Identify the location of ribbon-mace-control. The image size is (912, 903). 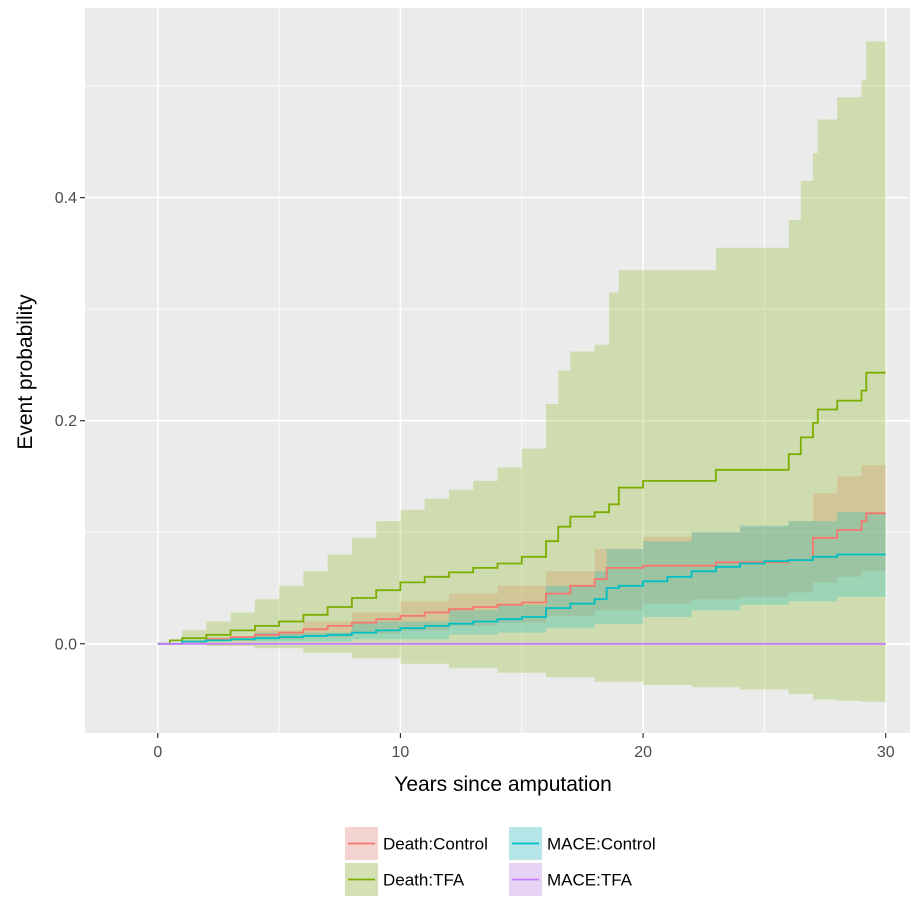
(521, 578).